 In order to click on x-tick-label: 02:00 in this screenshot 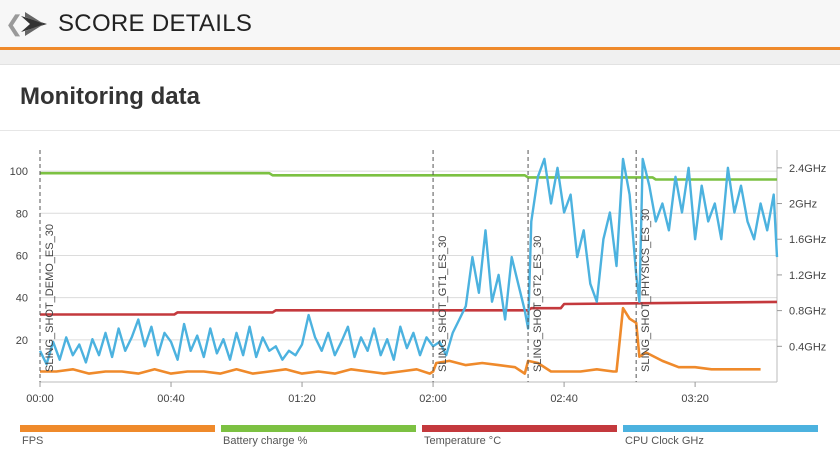, I will do `click(433, 399)`.